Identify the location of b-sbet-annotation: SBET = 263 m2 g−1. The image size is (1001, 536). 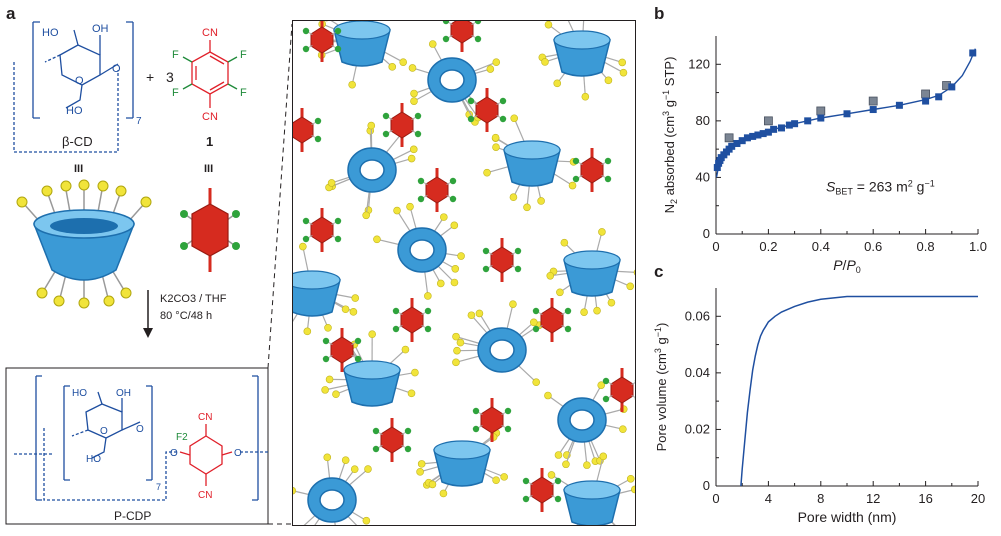
(880, 188).